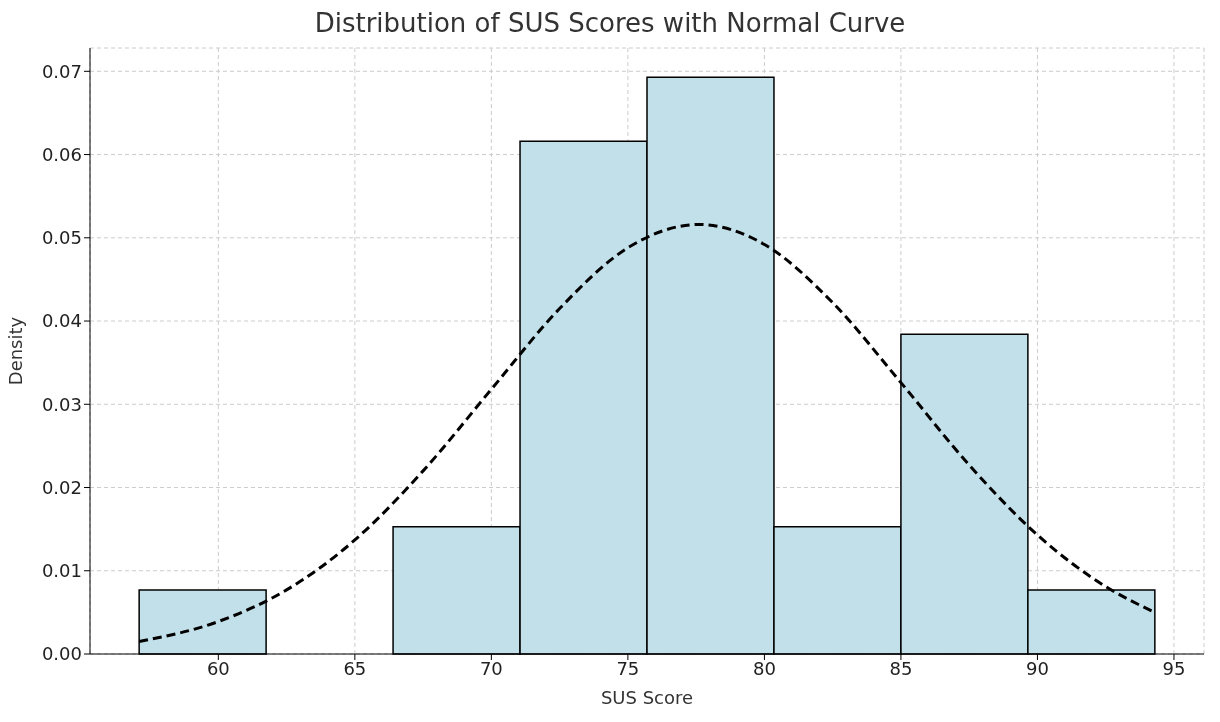  What do you see at coordinates (61, 71) in the screenshot?
I see `y-tick-label: 0.07` at bounding box center [61, 71].